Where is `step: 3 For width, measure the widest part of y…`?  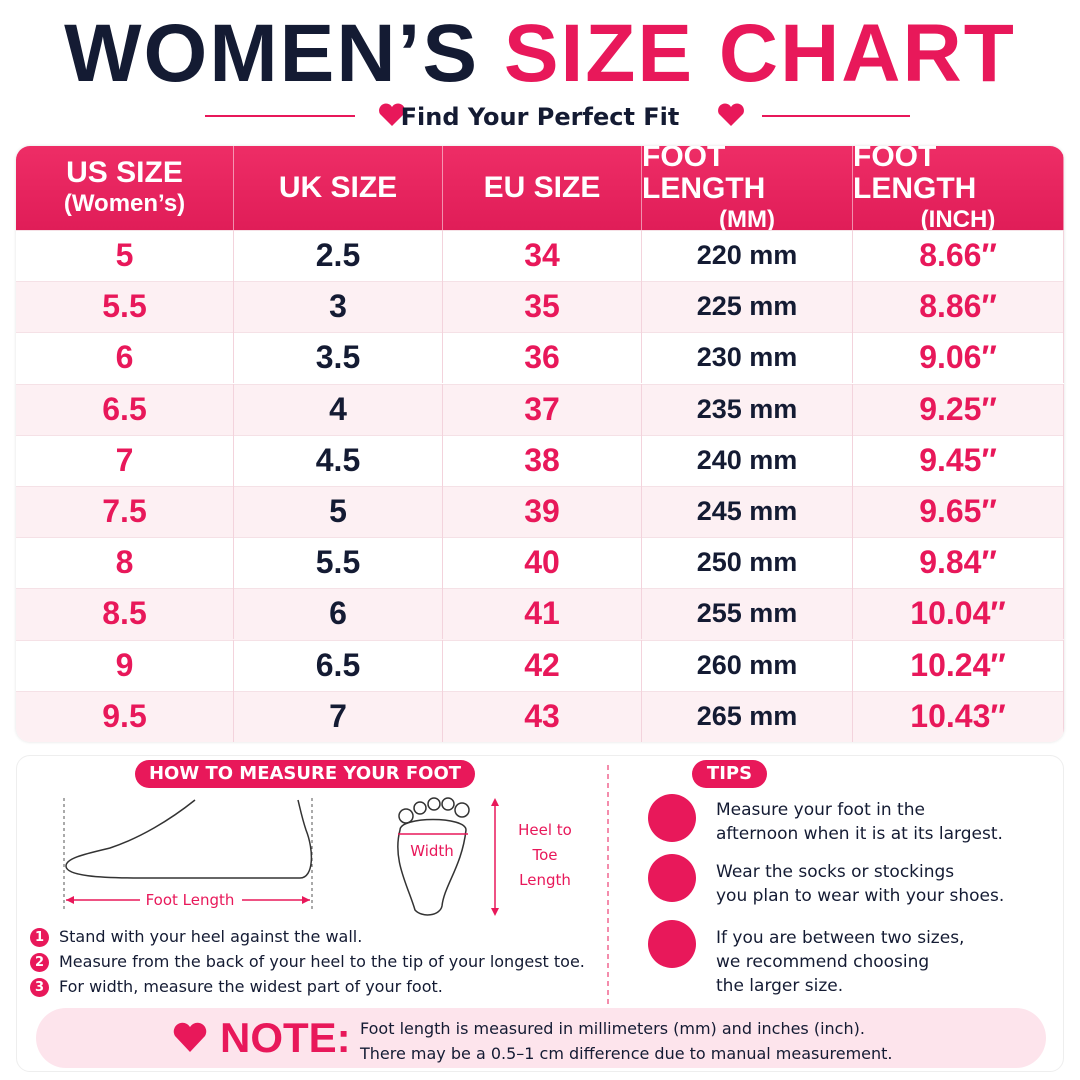
step: 3 For width, measure the widest part of y… is located at coordinates (236, 987).